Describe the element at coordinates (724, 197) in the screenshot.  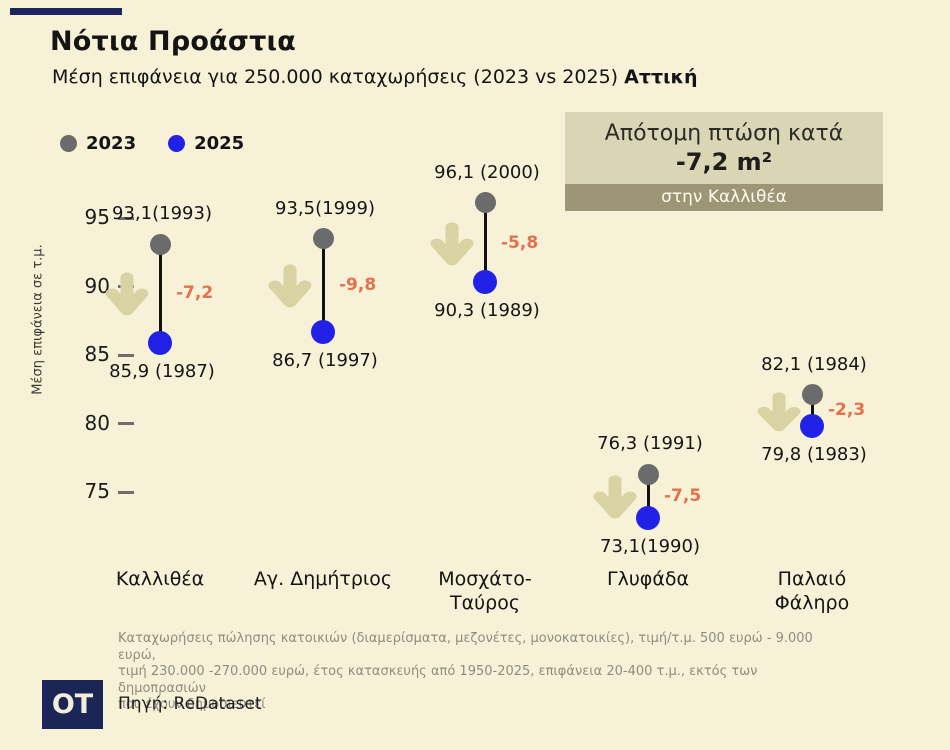
I see `callout-location: στην Καλλιθέα` at that location.